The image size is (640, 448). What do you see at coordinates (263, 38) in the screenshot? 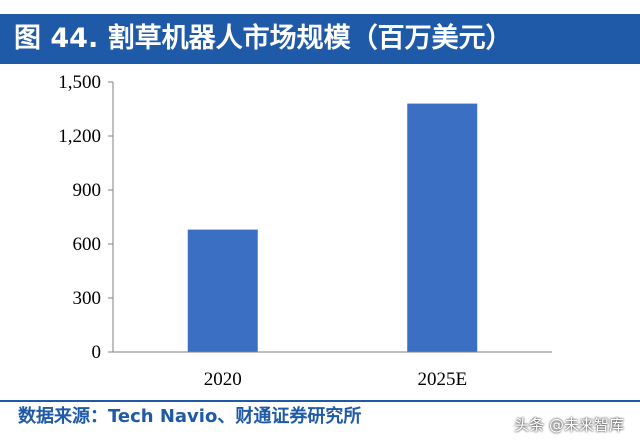
I see `chart-title: 图 44. 割草机器人市场规模（百万美元）` at bounding box center [263, 38].